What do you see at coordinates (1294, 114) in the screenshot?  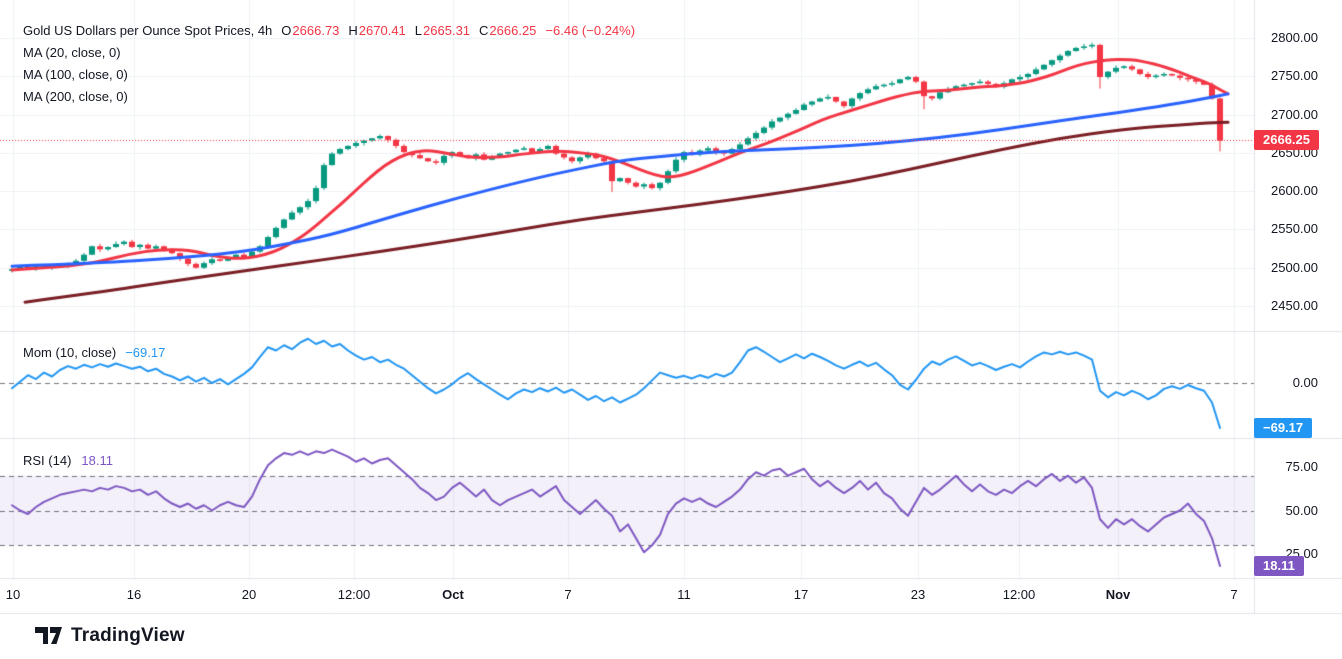 I see `axis-tick-label: 2700.00` at bounding box center [1294, 114].